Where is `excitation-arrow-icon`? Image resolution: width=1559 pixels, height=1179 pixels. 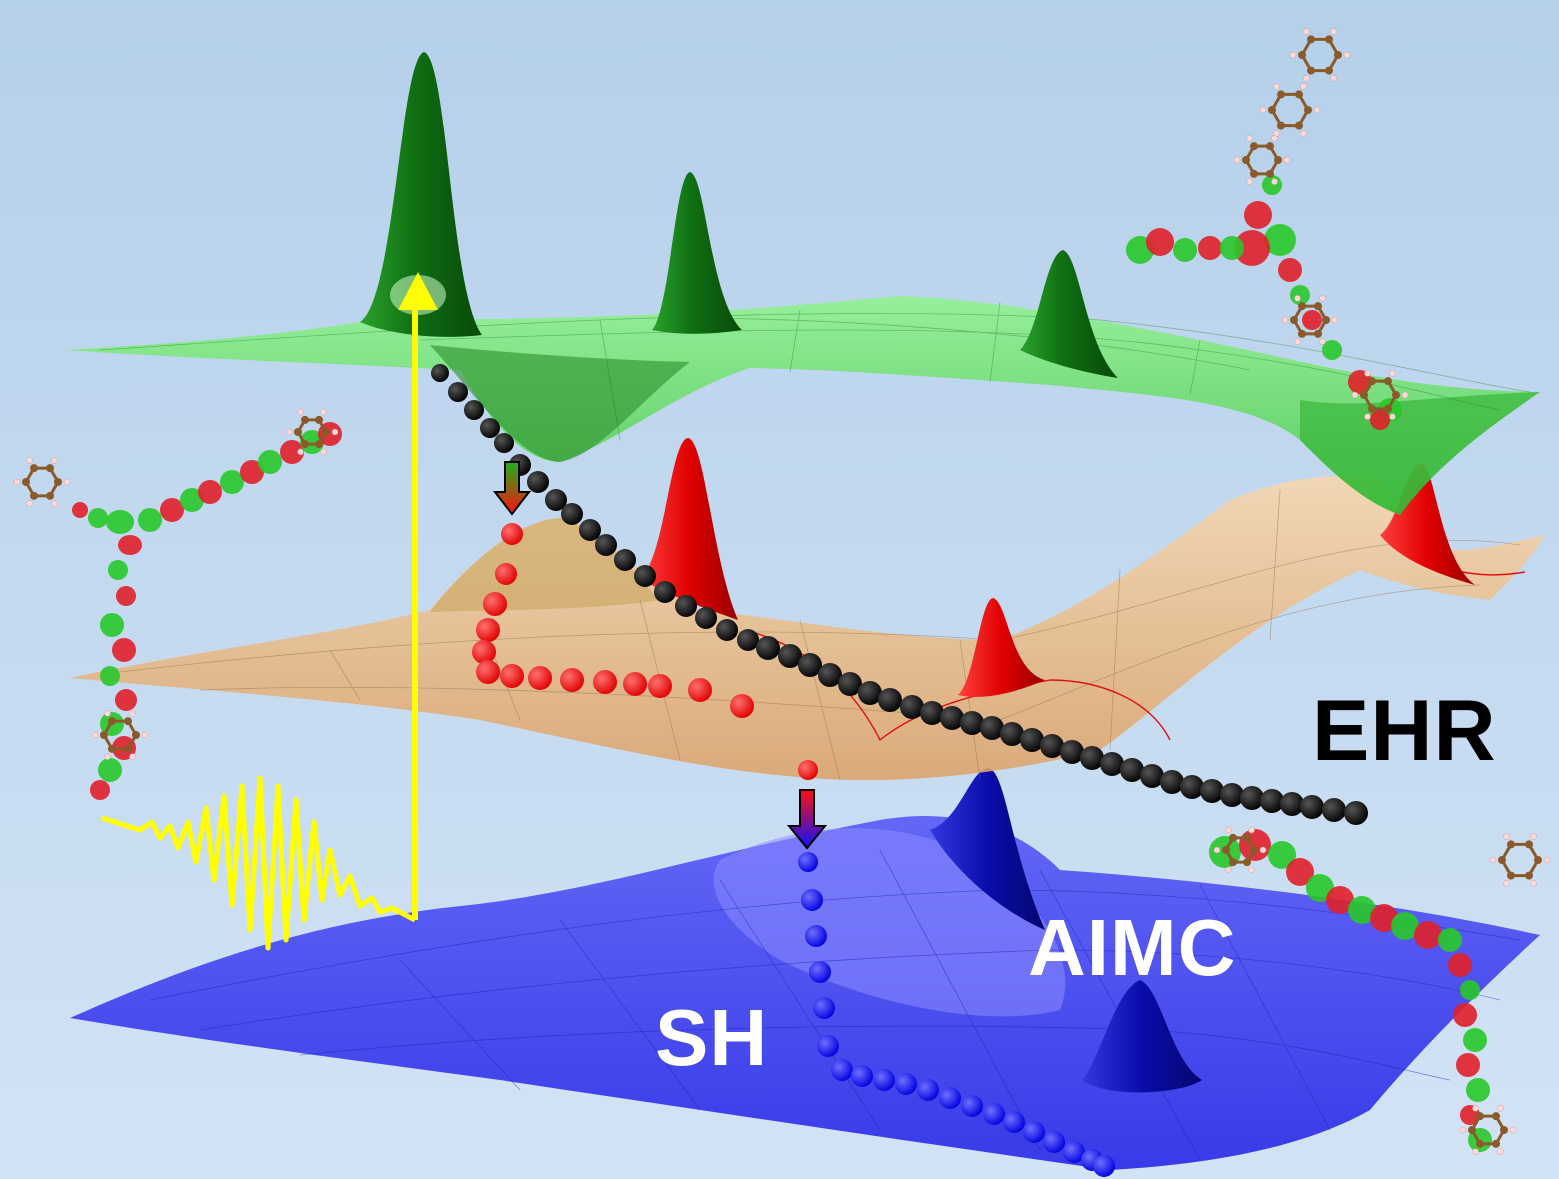 excitation-arrow-icon is located at coordinates (418, 291).